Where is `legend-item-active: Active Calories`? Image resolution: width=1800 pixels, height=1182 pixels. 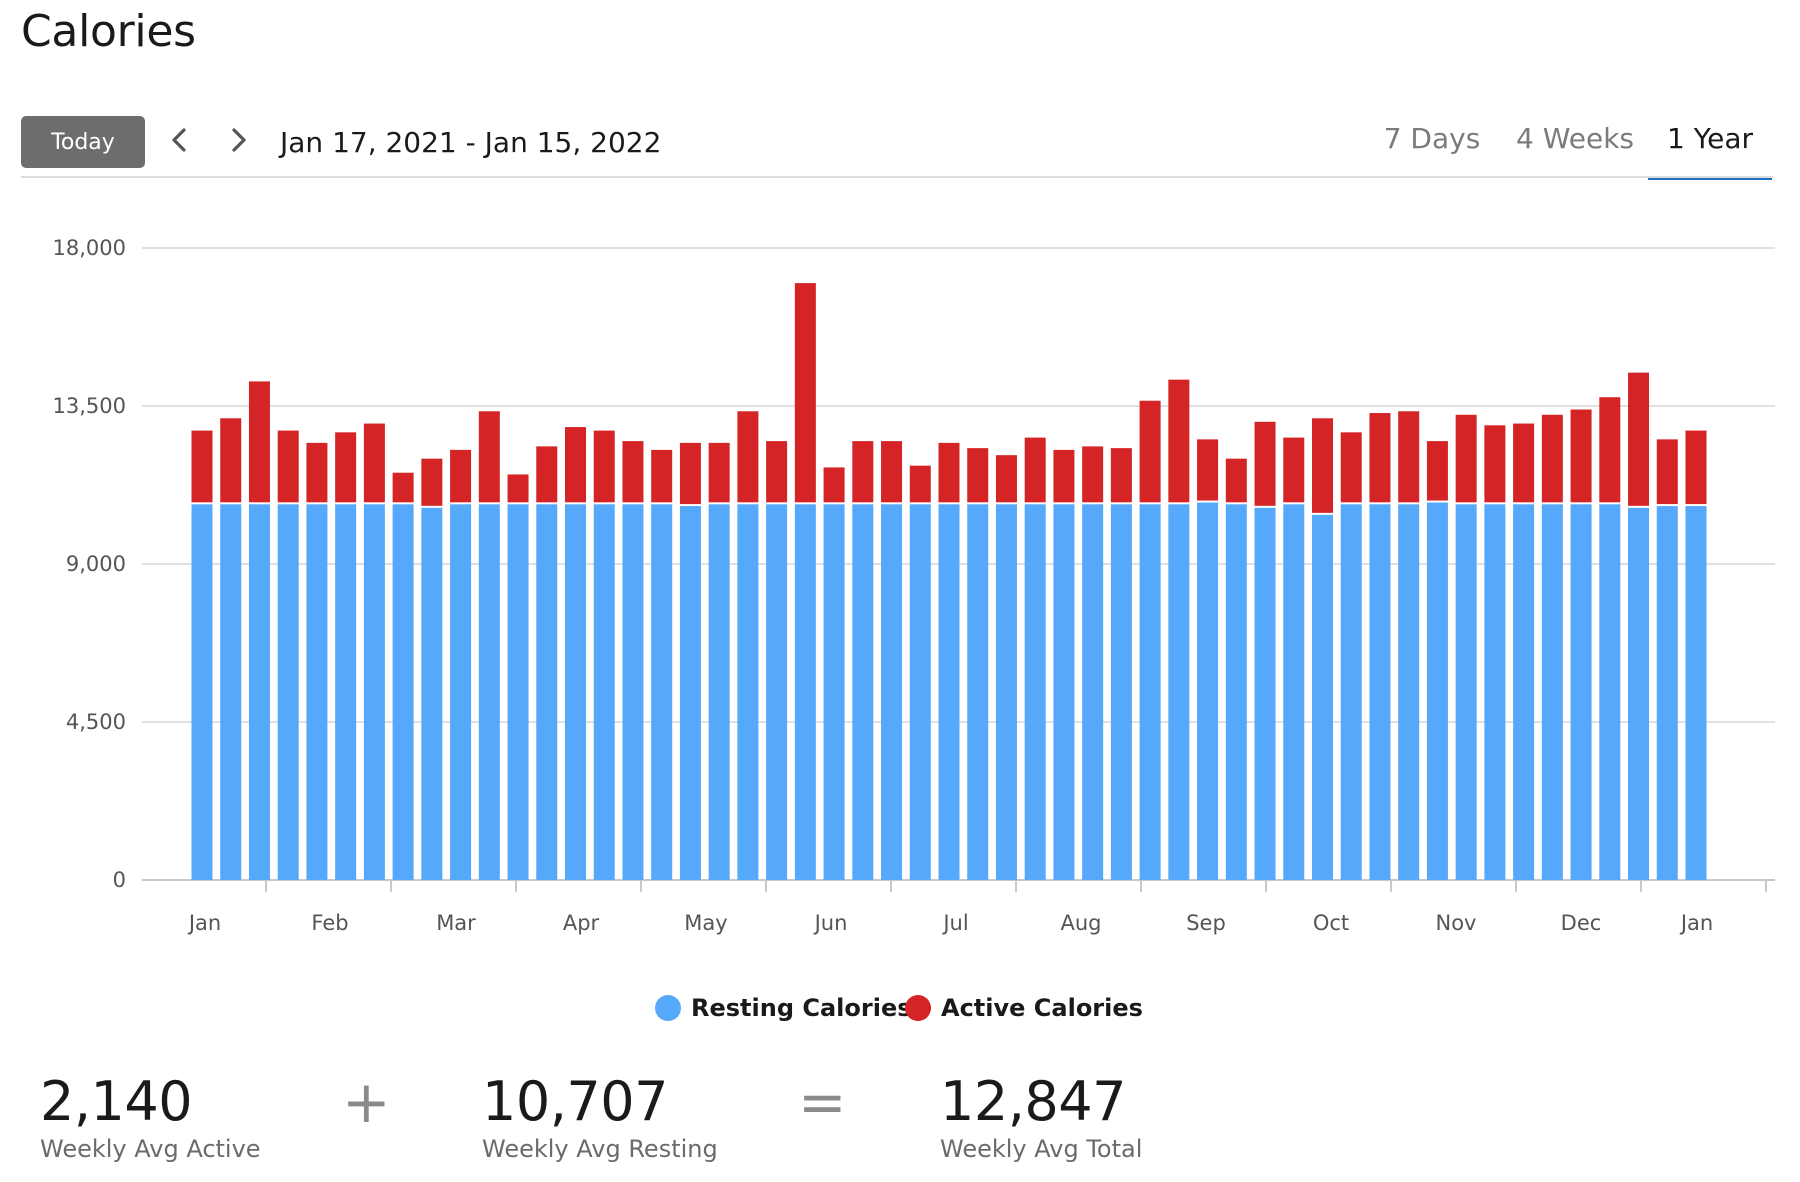
legend-item-active: Active Calories is located at coordinates (1024, 1008).